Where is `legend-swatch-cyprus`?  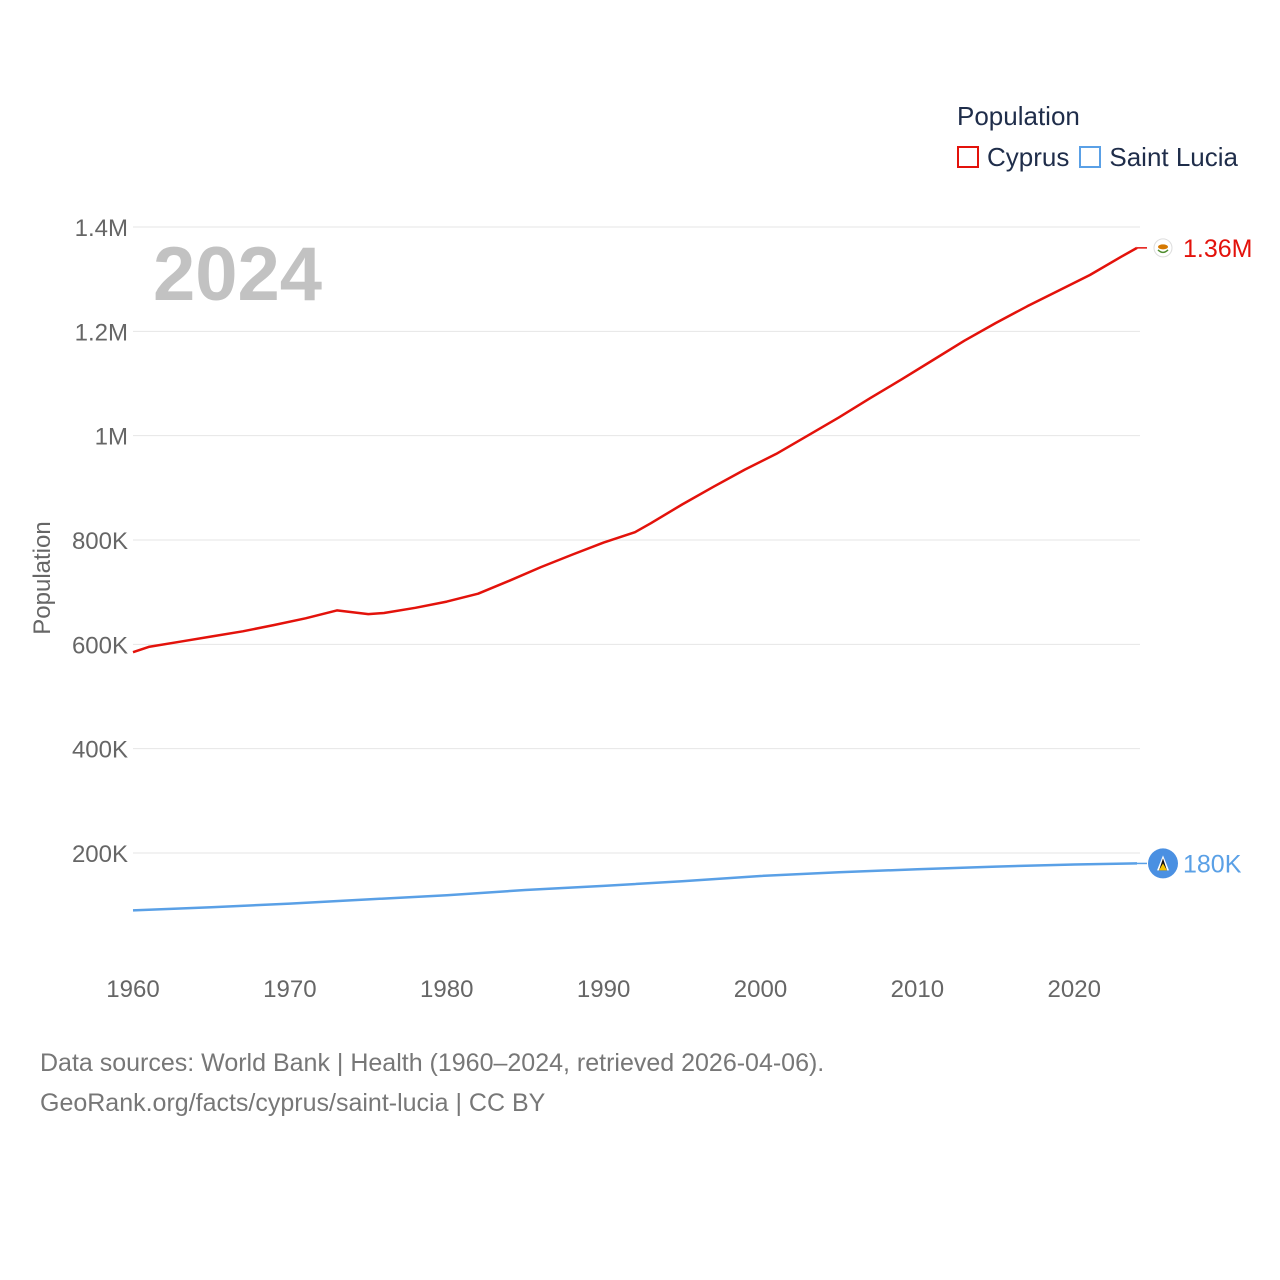 legend-swatch-cyprus is located at coordinates (968, 157).